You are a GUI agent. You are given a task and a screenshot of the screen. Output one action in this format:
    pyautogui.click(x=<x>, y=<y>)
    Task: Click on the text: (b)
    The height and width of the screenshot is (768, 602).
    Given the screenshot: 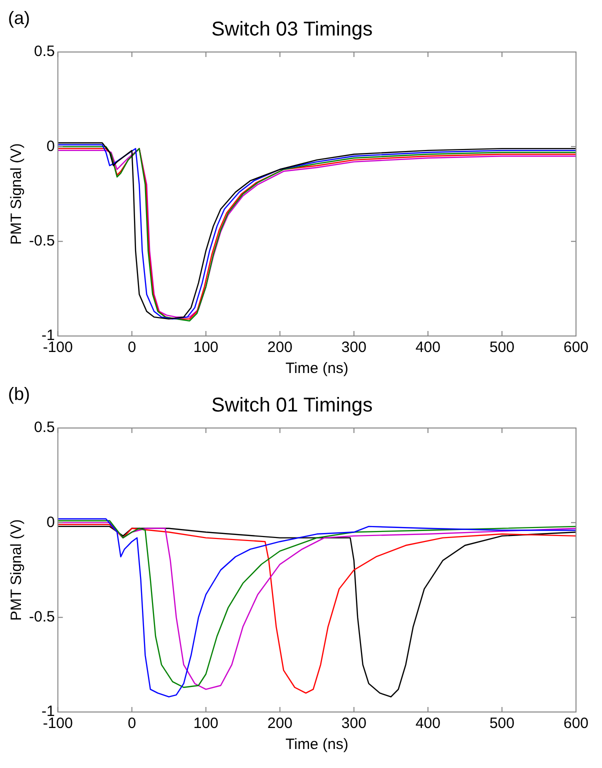 What is the action you would take?
    pyautogui.click(x=19, y=394)
    